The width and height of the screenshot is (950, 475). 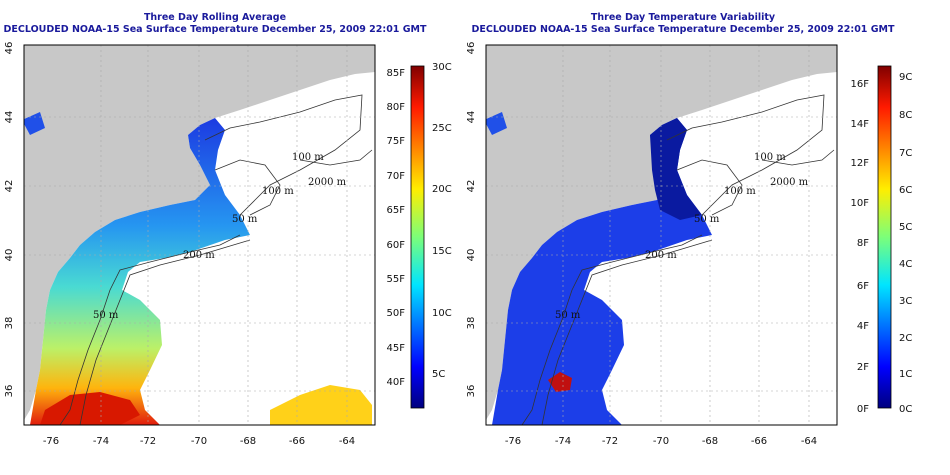 What do you see at coordinates (683, 17) in the screenshot?
I see `right-title-line1: Three Day Temperature Variability` at bounding box center [683, 17].